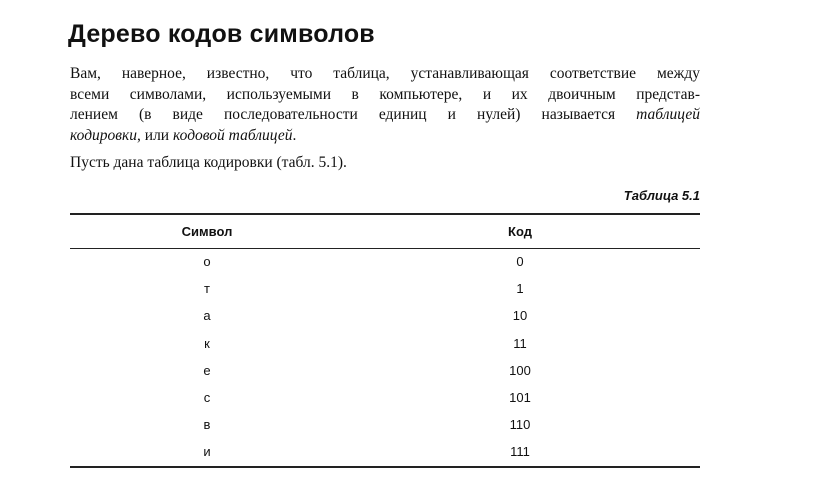  Describe the element at coordinates (207, 261) in the screenshot. I see `symbol-cell: о` at that location.